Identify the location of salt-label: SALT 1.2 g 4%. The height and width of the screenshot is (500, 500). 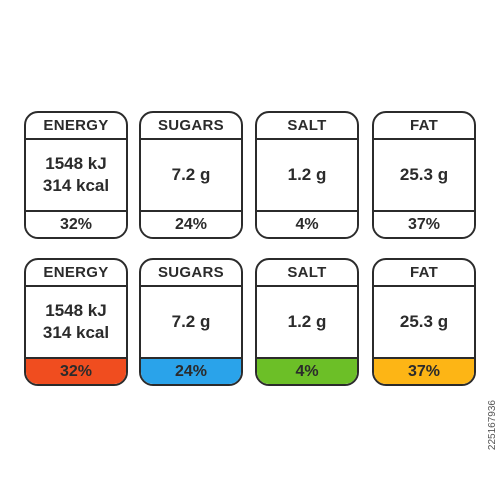
(307, 175).